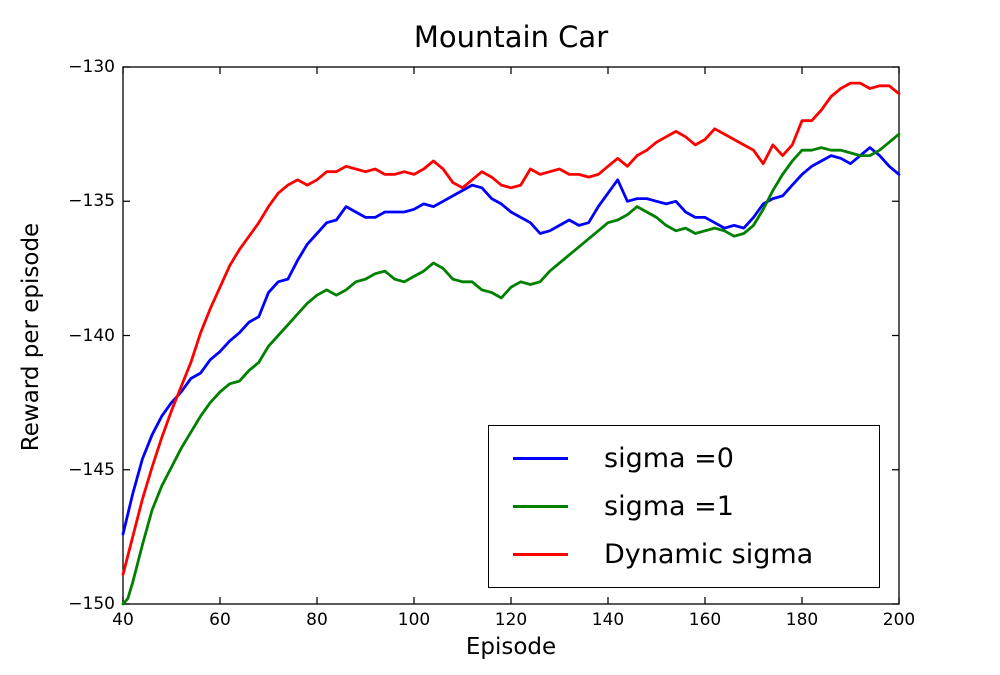 The height and width of the screenshot is (675, 1000). I want to click on legend-entry-sigma1: sigma =1, so click(696, 506).